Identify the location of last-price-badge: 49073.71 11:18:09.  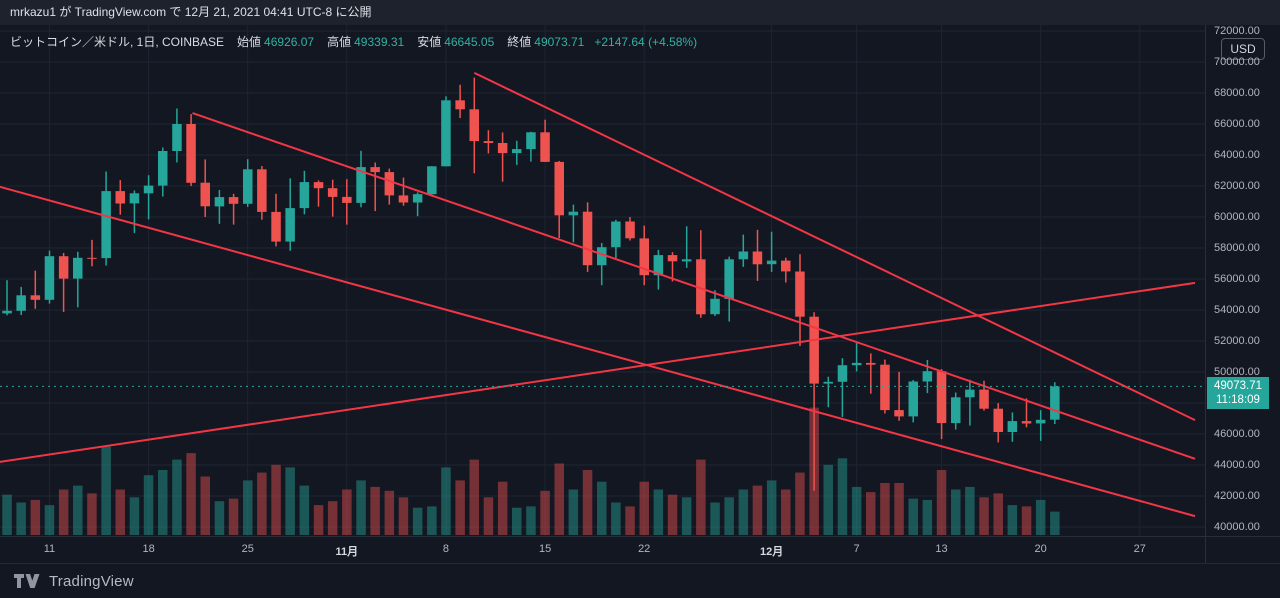
(1238, 393).